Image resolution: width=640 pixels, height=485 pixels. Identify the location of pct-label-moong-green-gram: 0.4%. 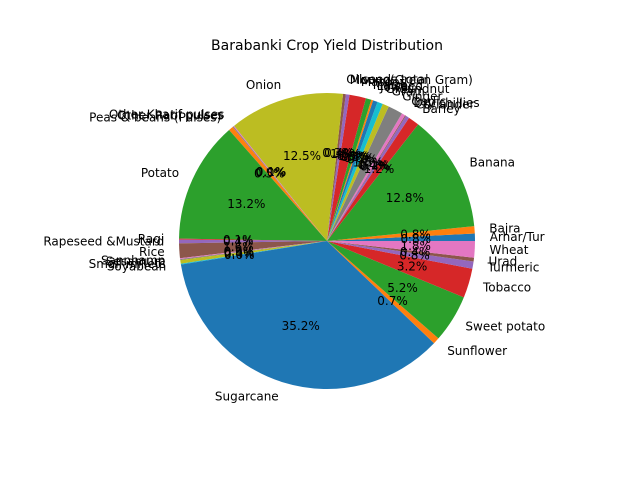
(339, 153).